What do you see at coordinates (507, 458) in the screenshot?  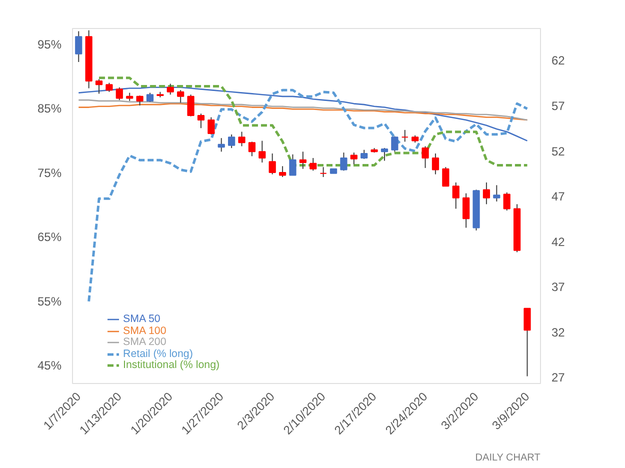 I see `text: DAILY CHART` at bounding box center [507, 458].